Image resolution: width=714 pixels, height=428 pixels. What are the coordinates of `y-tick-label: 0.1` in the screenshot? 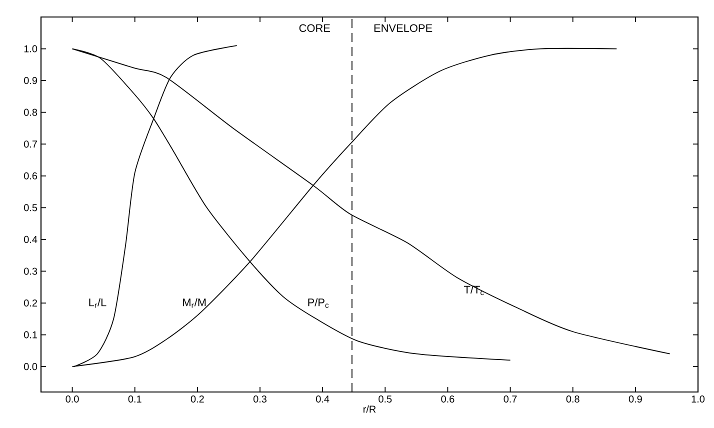 It's located at (31, 334).